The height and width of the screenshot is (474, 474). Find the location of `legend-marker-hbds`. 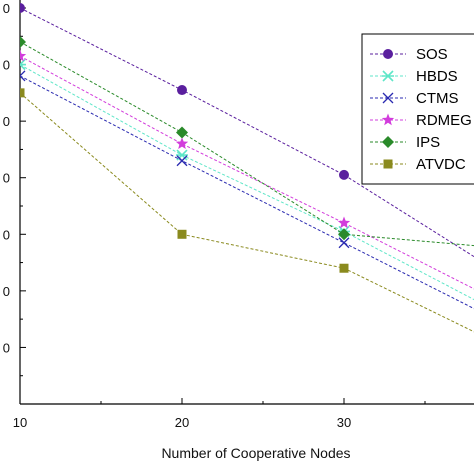

legend-marker-hbds is located at coordinates (388, 76).